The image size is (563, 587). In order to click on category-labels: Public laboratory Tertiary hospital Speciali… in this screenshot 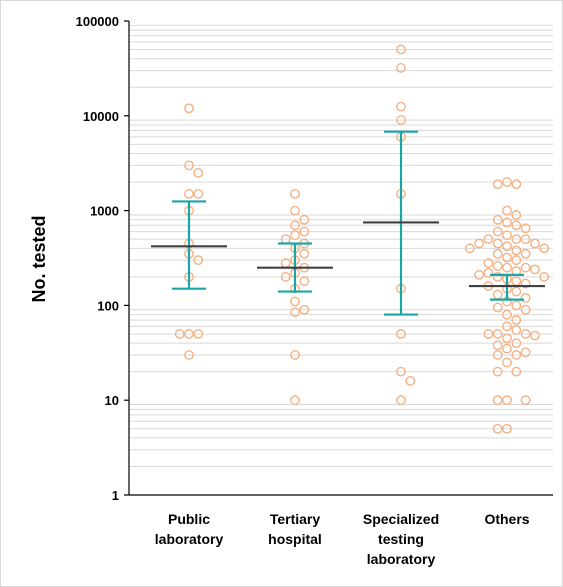, I will do `click(342, 539)`.